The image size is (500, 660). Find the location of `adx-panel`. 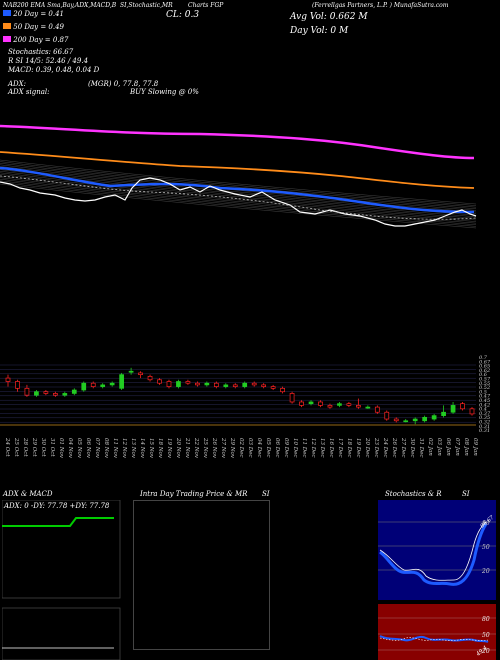

adx-panel is located at coordinates (61, 580).